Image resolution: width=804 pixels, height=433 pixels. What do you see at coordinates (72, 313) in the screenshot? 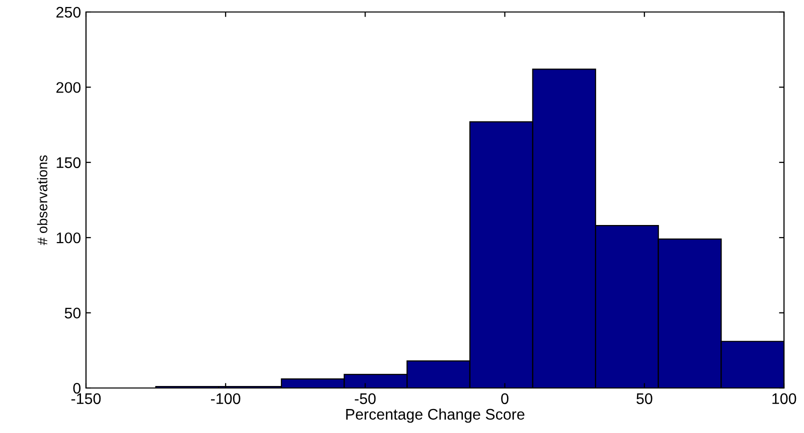
I see `y-tick-label: 50` at bounding box center [72, 313].